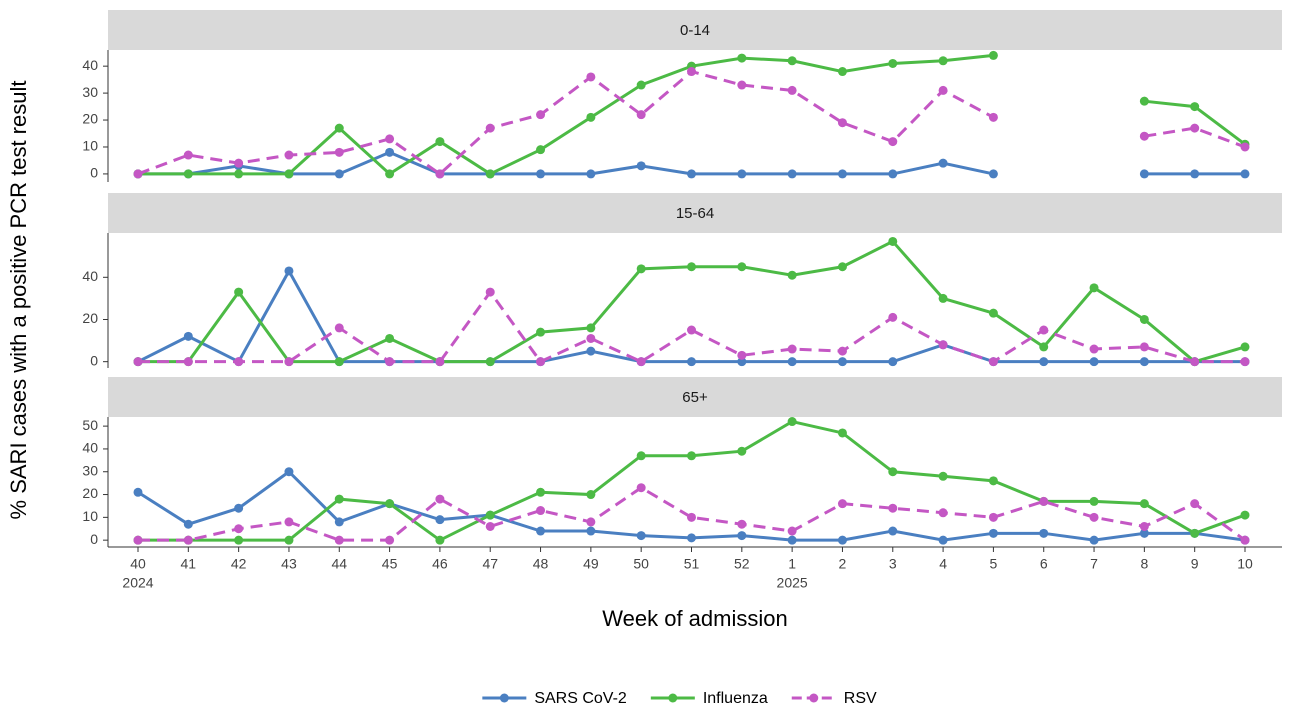 Image resolution: width=1299 pixels, height=711 pixels. What do you see at coordinates (90, 92) in the screenshot?
I see `y-tick-label: 30` at bounding box center [90, 92].